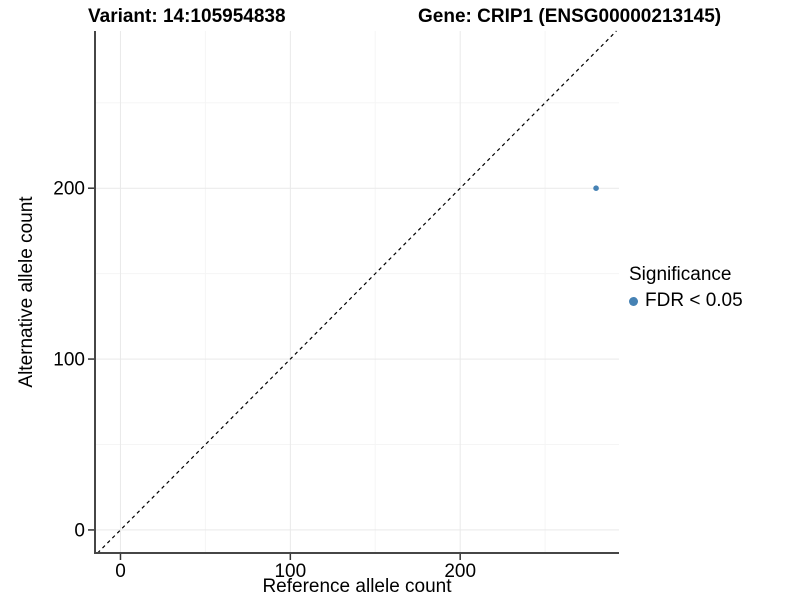 The width and height of the screenshot is (800, 600). What do you see at coordinates (26, 292) in the screenshot?
I see `y-axis-title: Alternative allele count` at bounding box center [26, 292].